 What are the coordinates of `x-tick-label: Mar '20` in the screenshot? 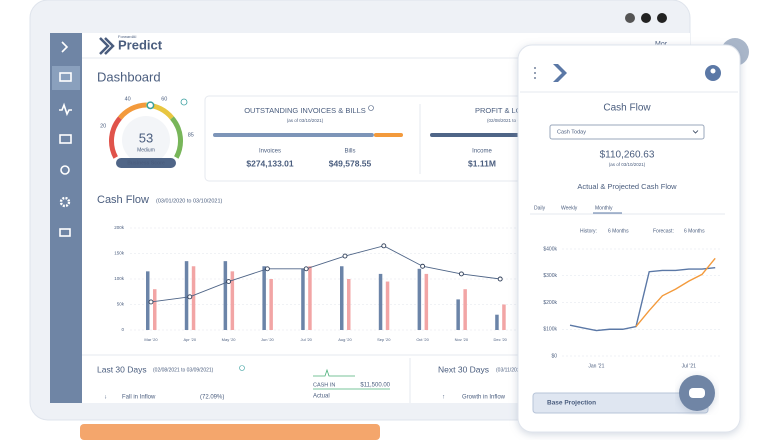 It's located at (151, 339).